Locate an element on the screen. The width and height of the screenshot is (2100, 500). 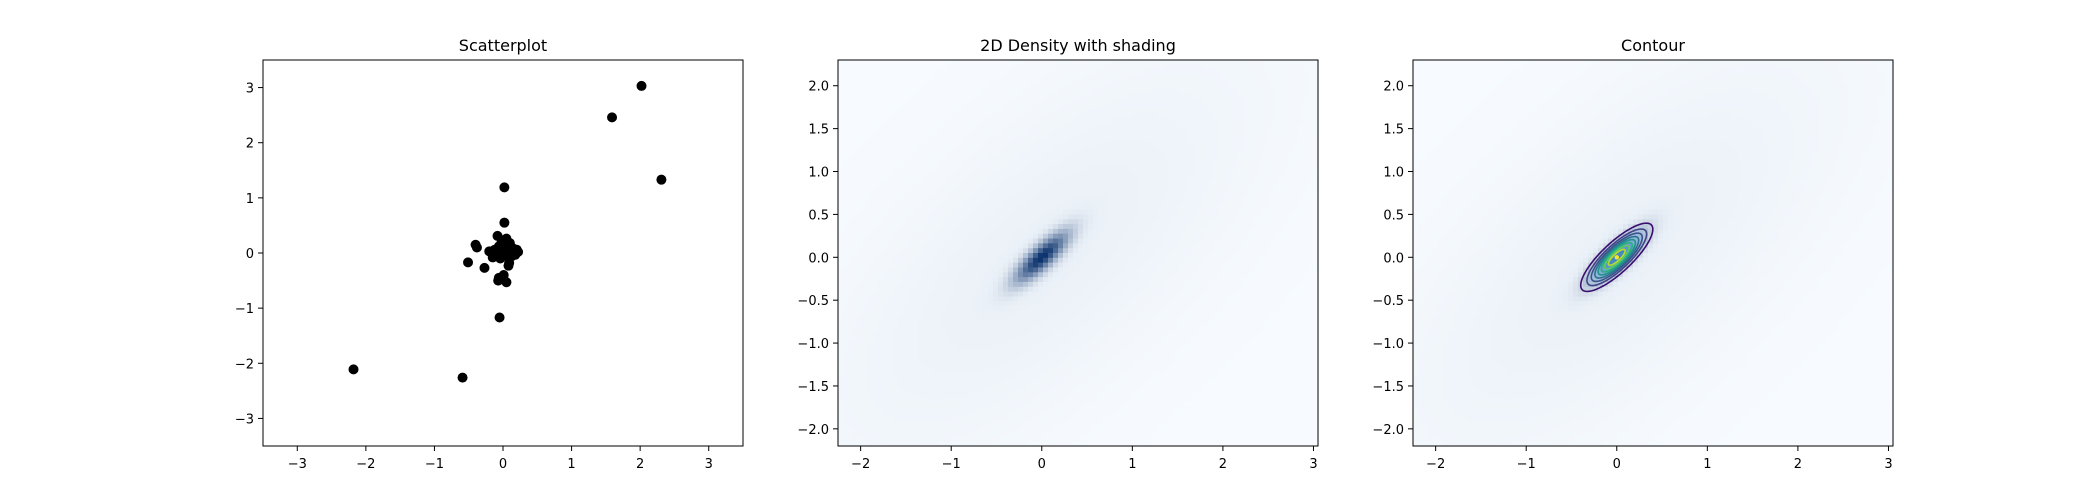
y-tick-label: 3 is located at coordinates (250, 89).